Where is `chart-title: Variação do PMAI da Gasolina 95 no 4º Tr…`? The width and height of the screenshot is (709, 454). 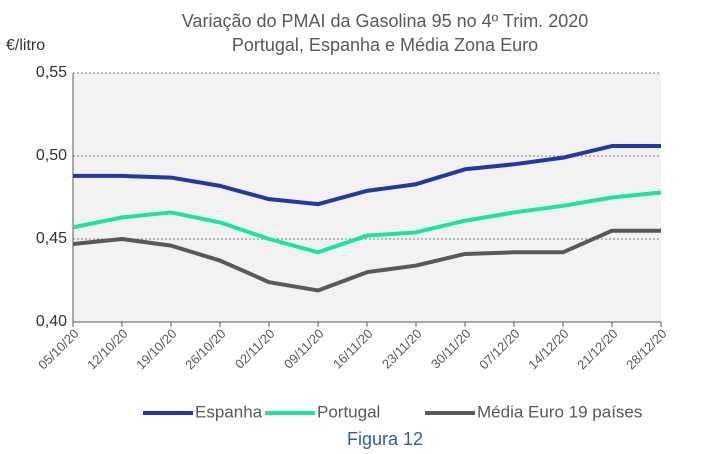
chart-title: Variação do PMAI da Gasolina 95 no 4º Tr… is located at coordinates (385, 21).